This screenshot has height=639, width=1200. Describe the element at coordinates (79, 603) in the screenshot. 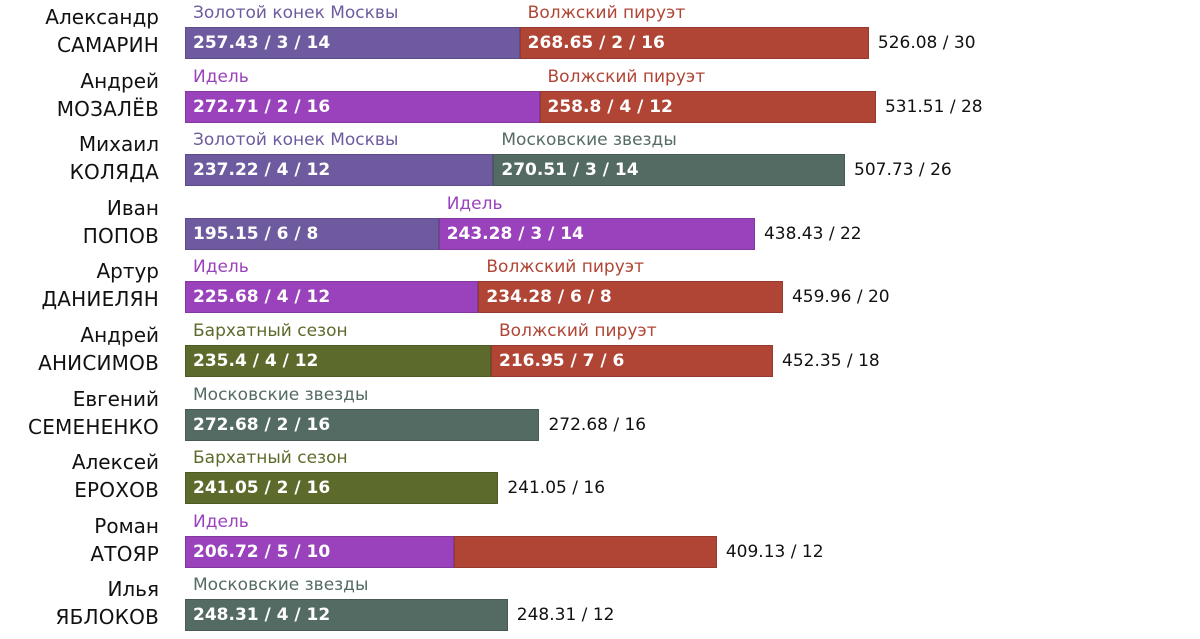

I see `athlete-name: Илья ЯБЛОКОВ` at that location.